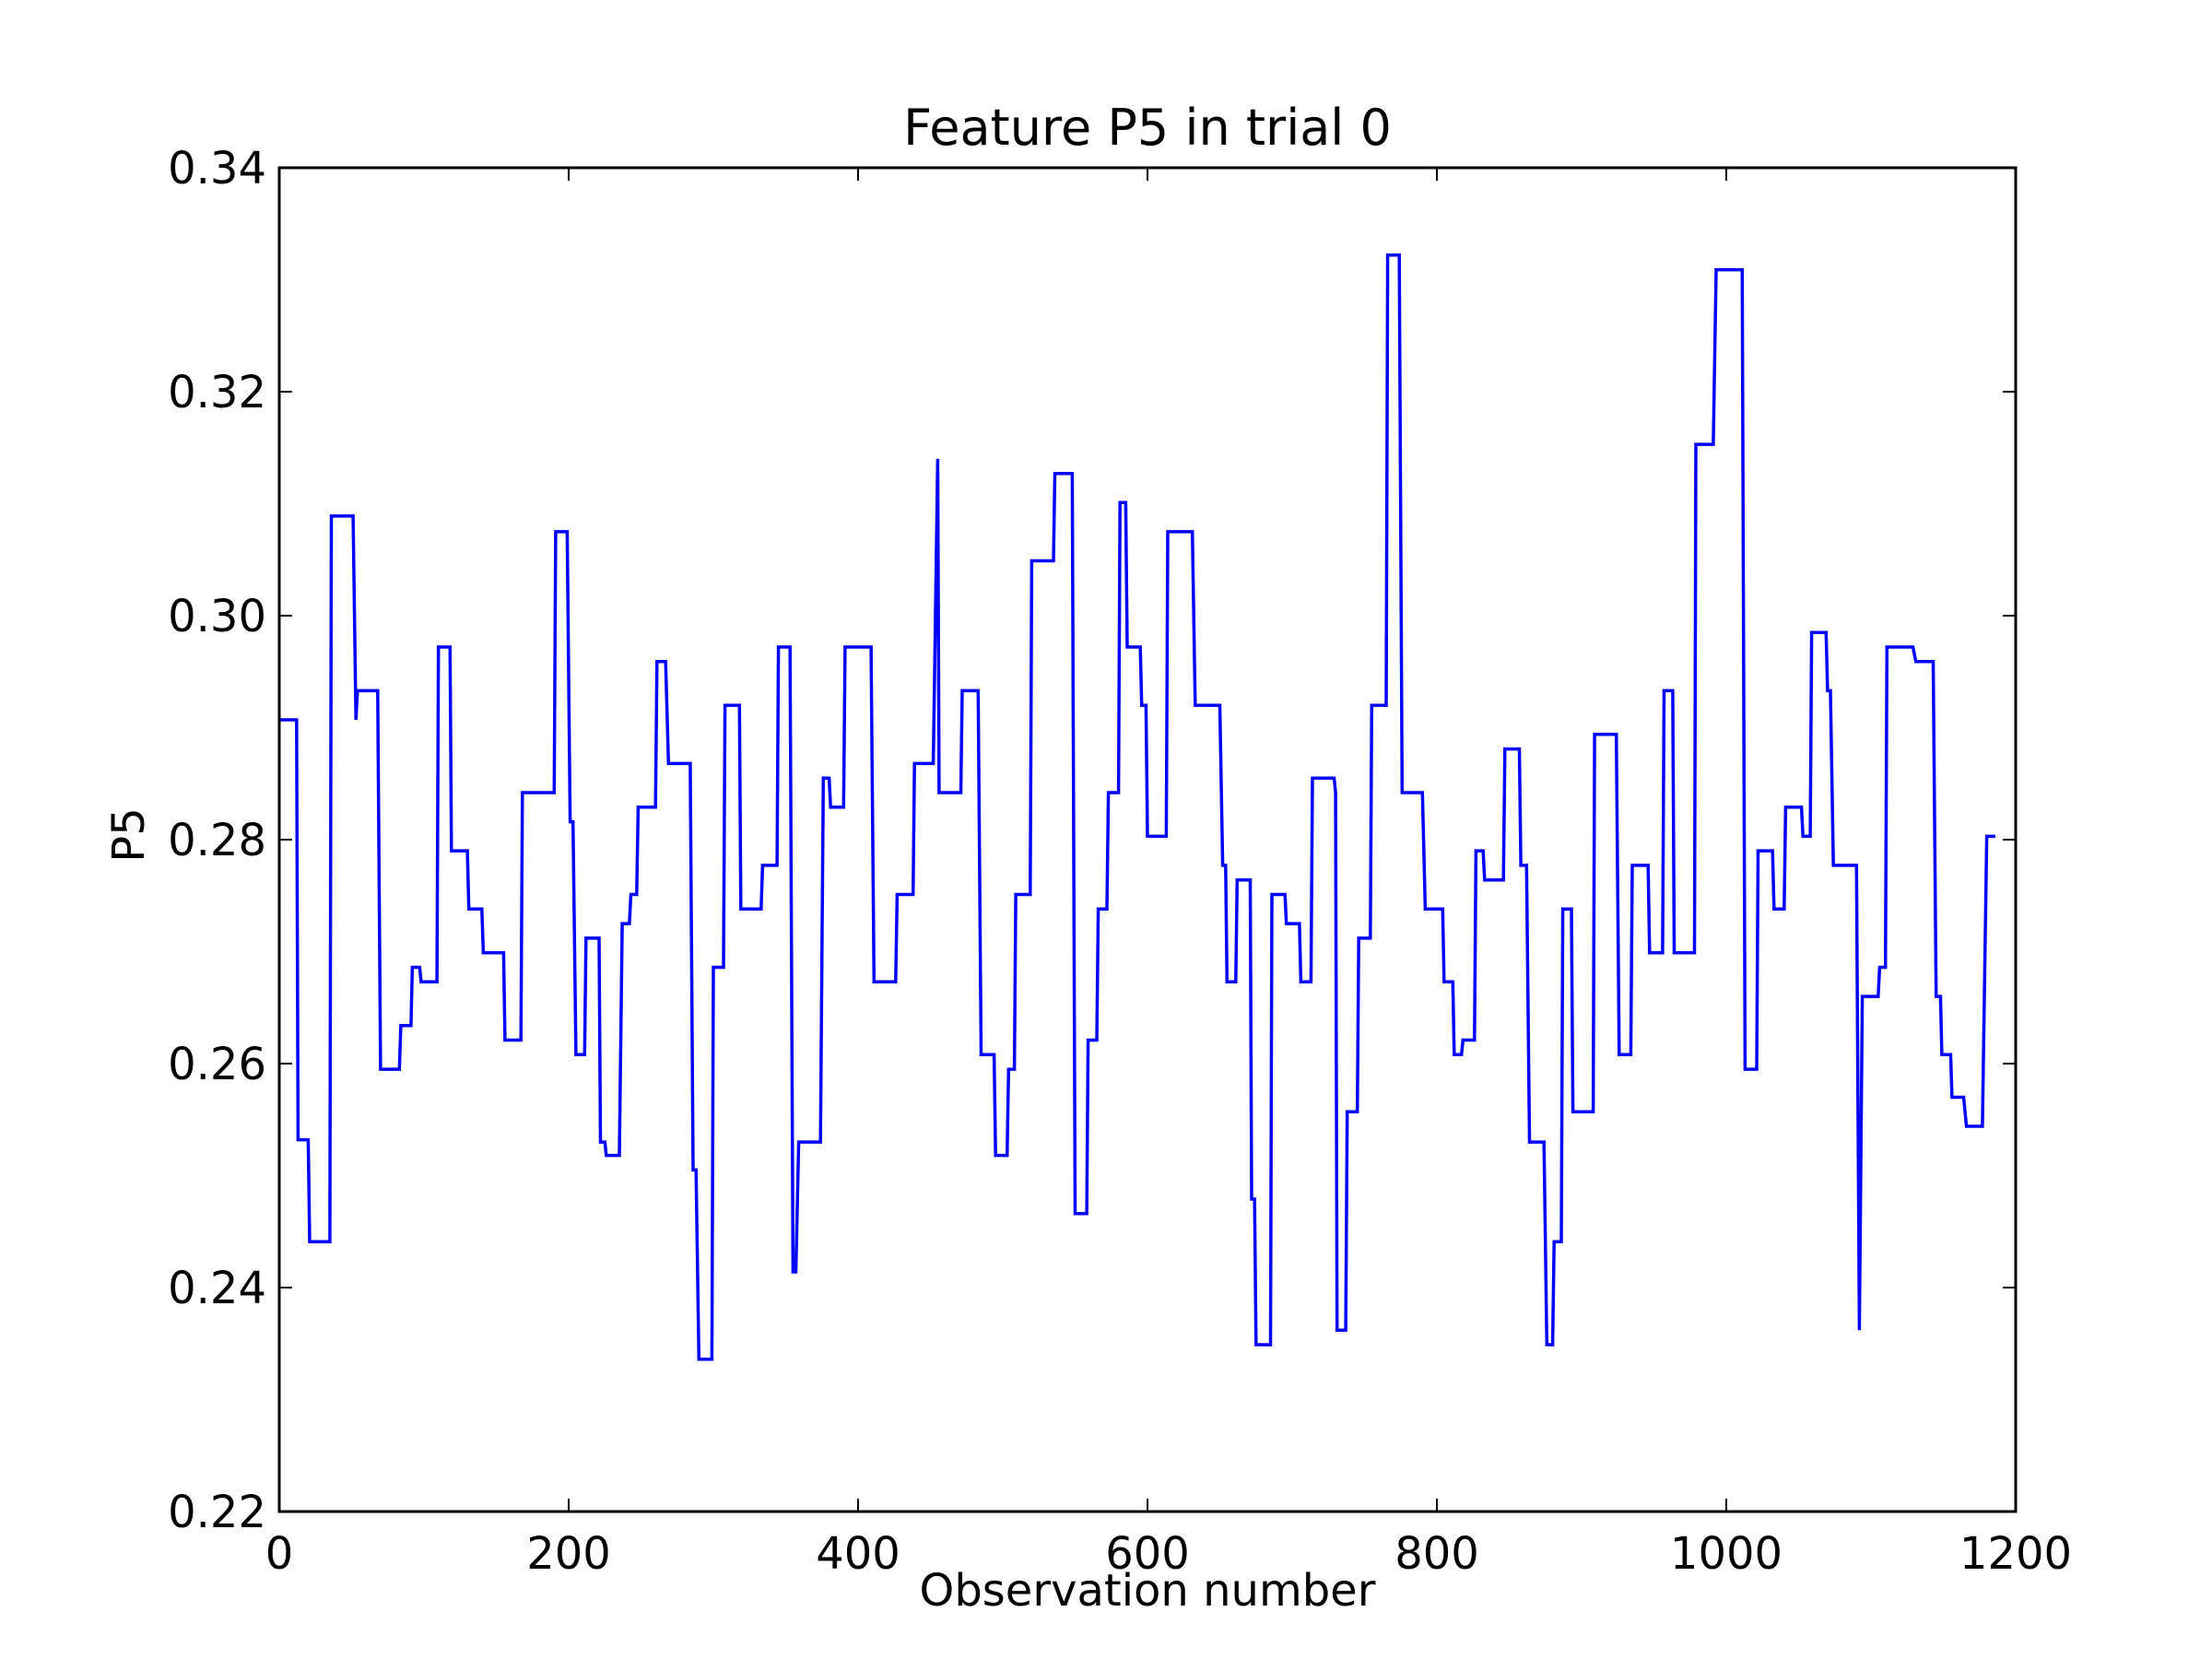  Describe the element at coordinates (217, 1288) in the screenshot. I see `y-tick-label: 0.24` at that location.